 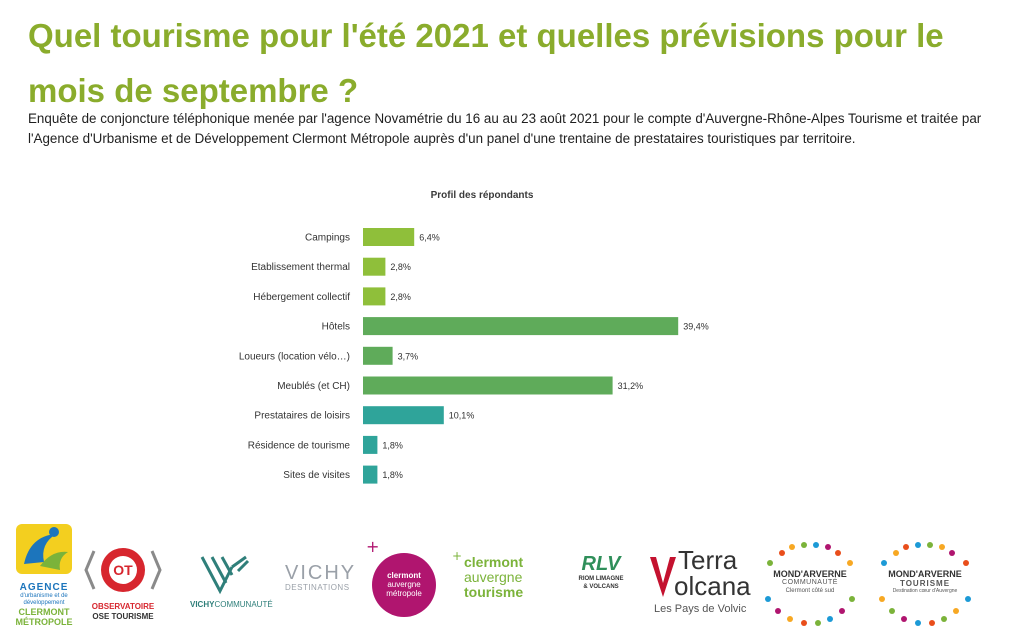 What do you see at coordinates (299, 445) in the screenshot?
I see `category-label: Résidence de tourisme` at bounding box center [299, 445].